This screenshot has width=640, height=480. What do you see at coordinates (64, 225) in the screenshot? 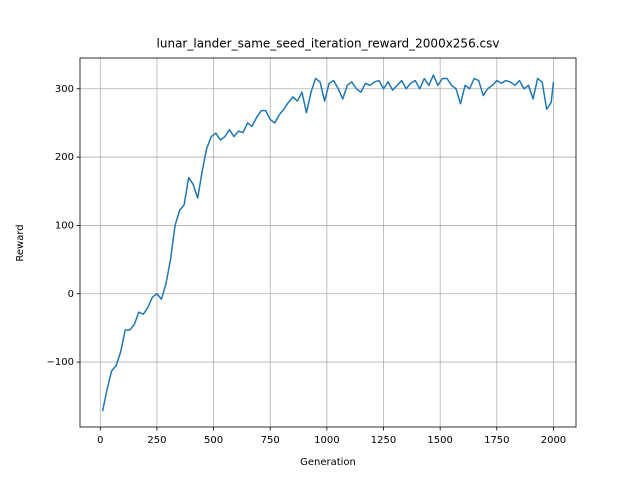
I see `y-tick-label: 100` at bounding box center [64, 225].